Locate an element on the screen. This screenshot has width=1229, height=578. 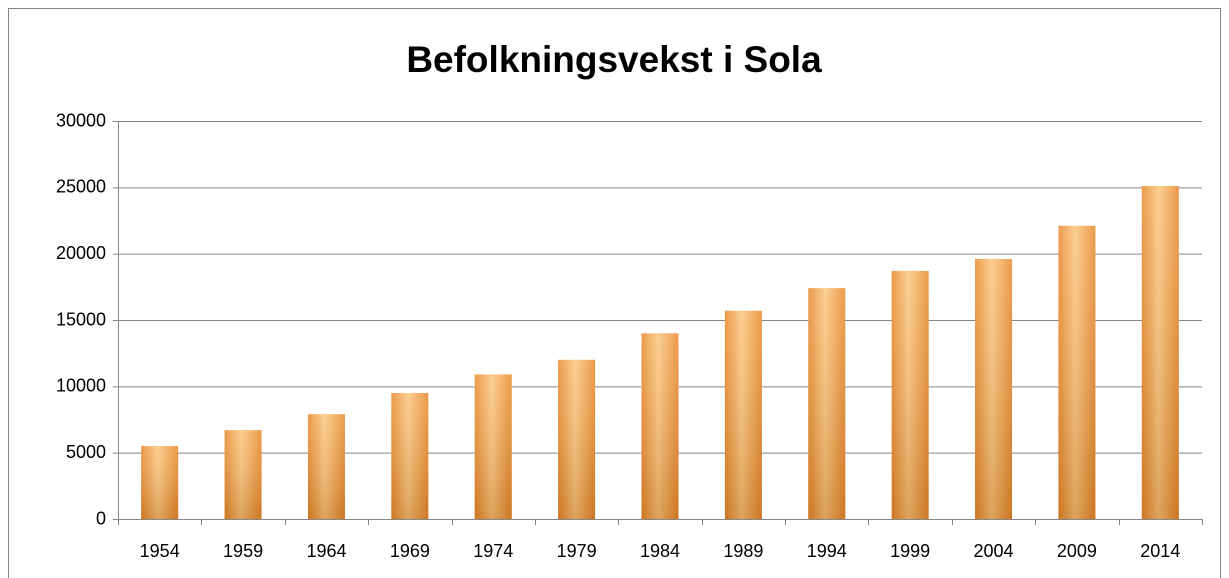
x-tick-label: 2004 is located at coordinates (994, 551).